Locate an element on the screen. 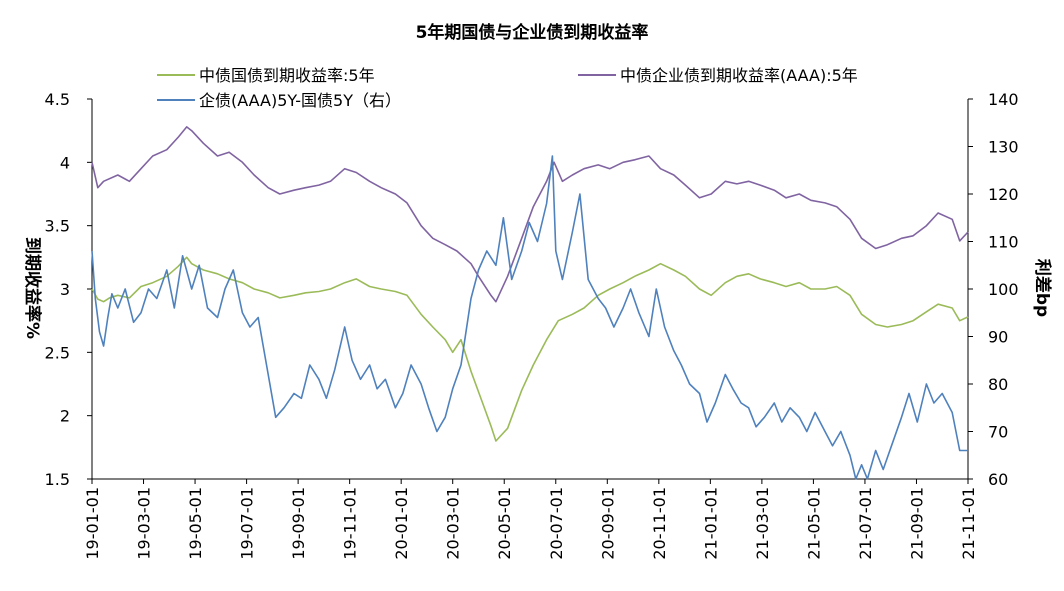  y-right-tick-label: 140 is located at coordinates (1003, 99).